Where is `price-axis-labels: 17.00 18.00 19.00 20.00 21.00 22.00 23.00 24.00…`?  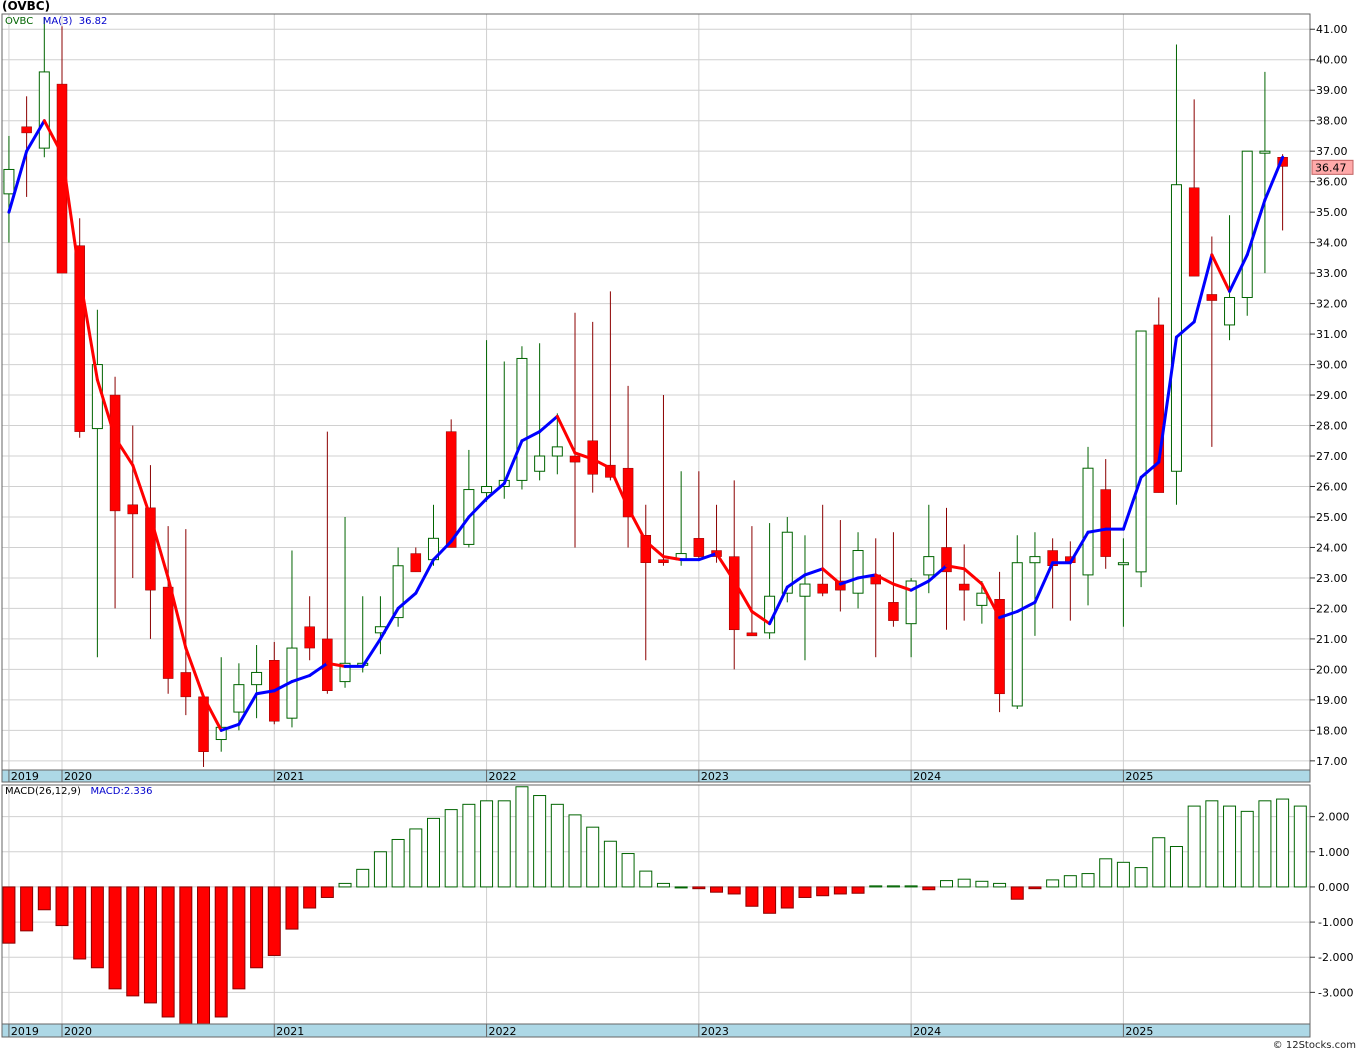 price-axis-labels: 17.00 18.00 19.00 20.00 21.00 22.00 23.00 24.00… is located at coordinates (1329, 395).